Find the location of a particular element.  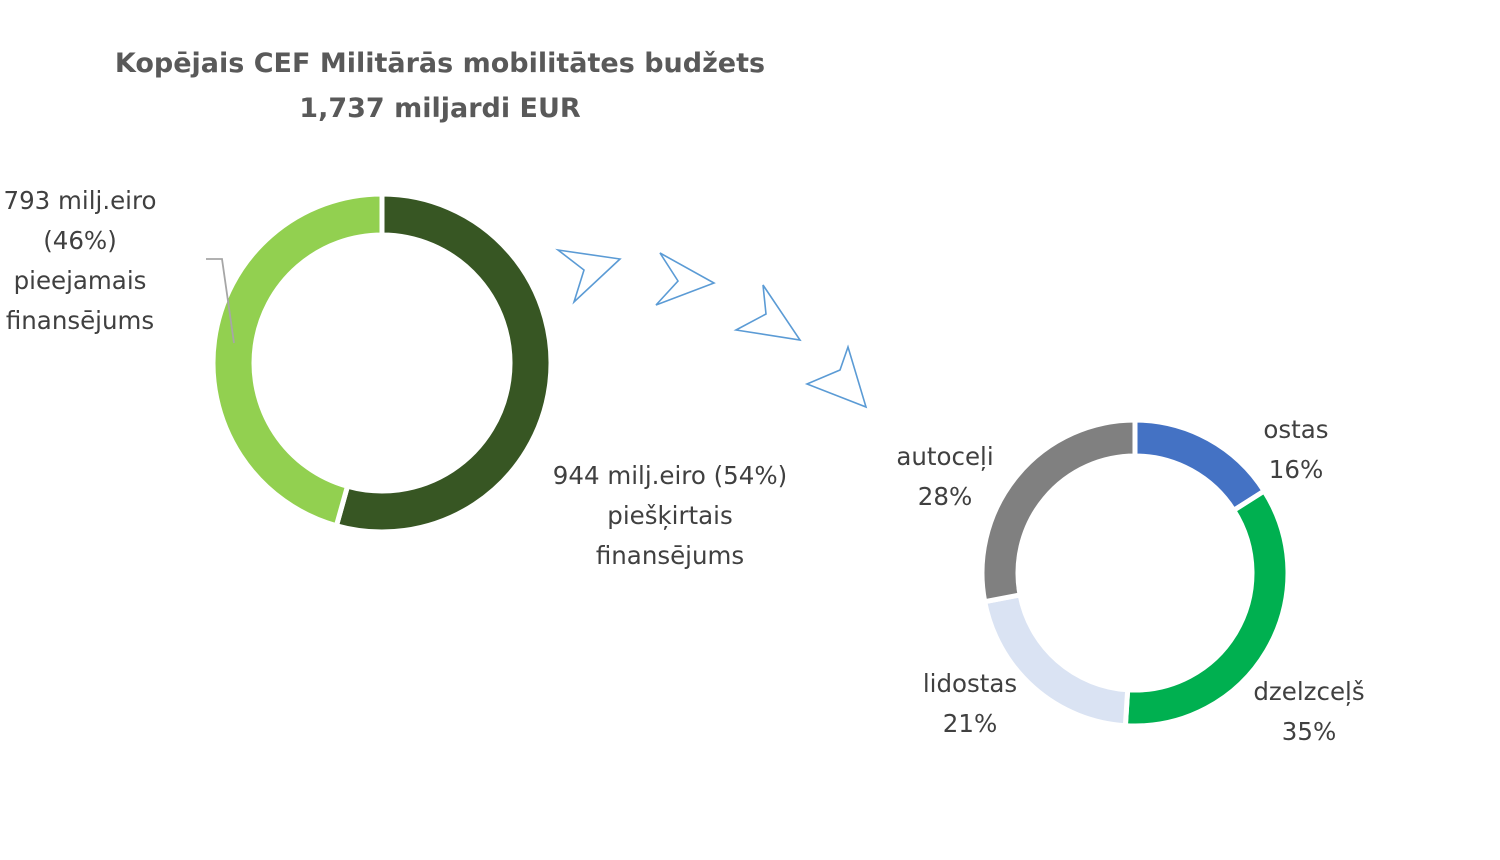

breakdown-donut-slice-ostas is located at coordinates (1200, 465).